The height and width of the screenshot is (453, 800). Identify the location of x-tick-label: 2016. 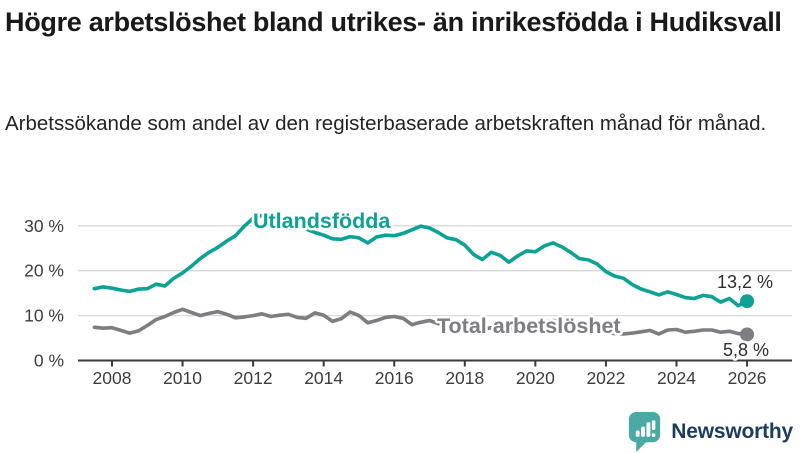
(394, 378).